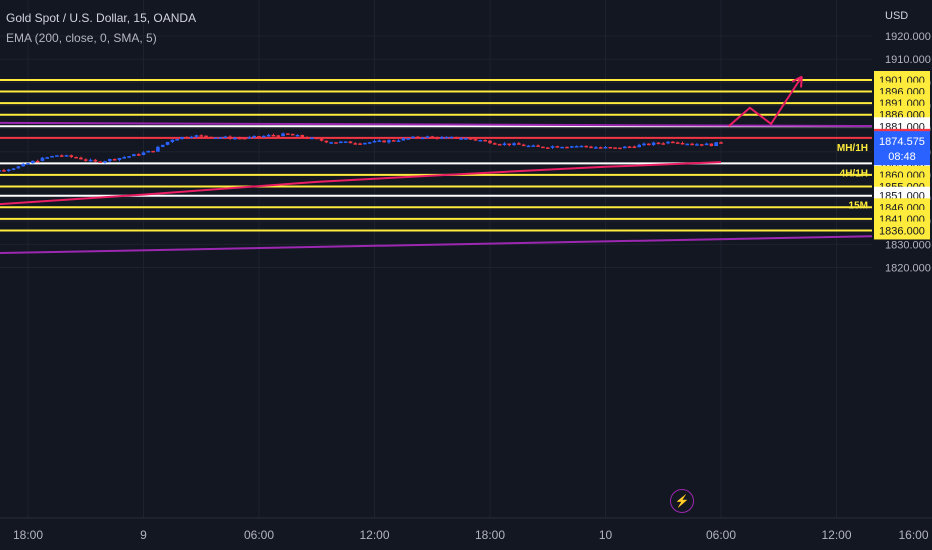  I want to click on x-tick-label: 9, so click(143, 535).